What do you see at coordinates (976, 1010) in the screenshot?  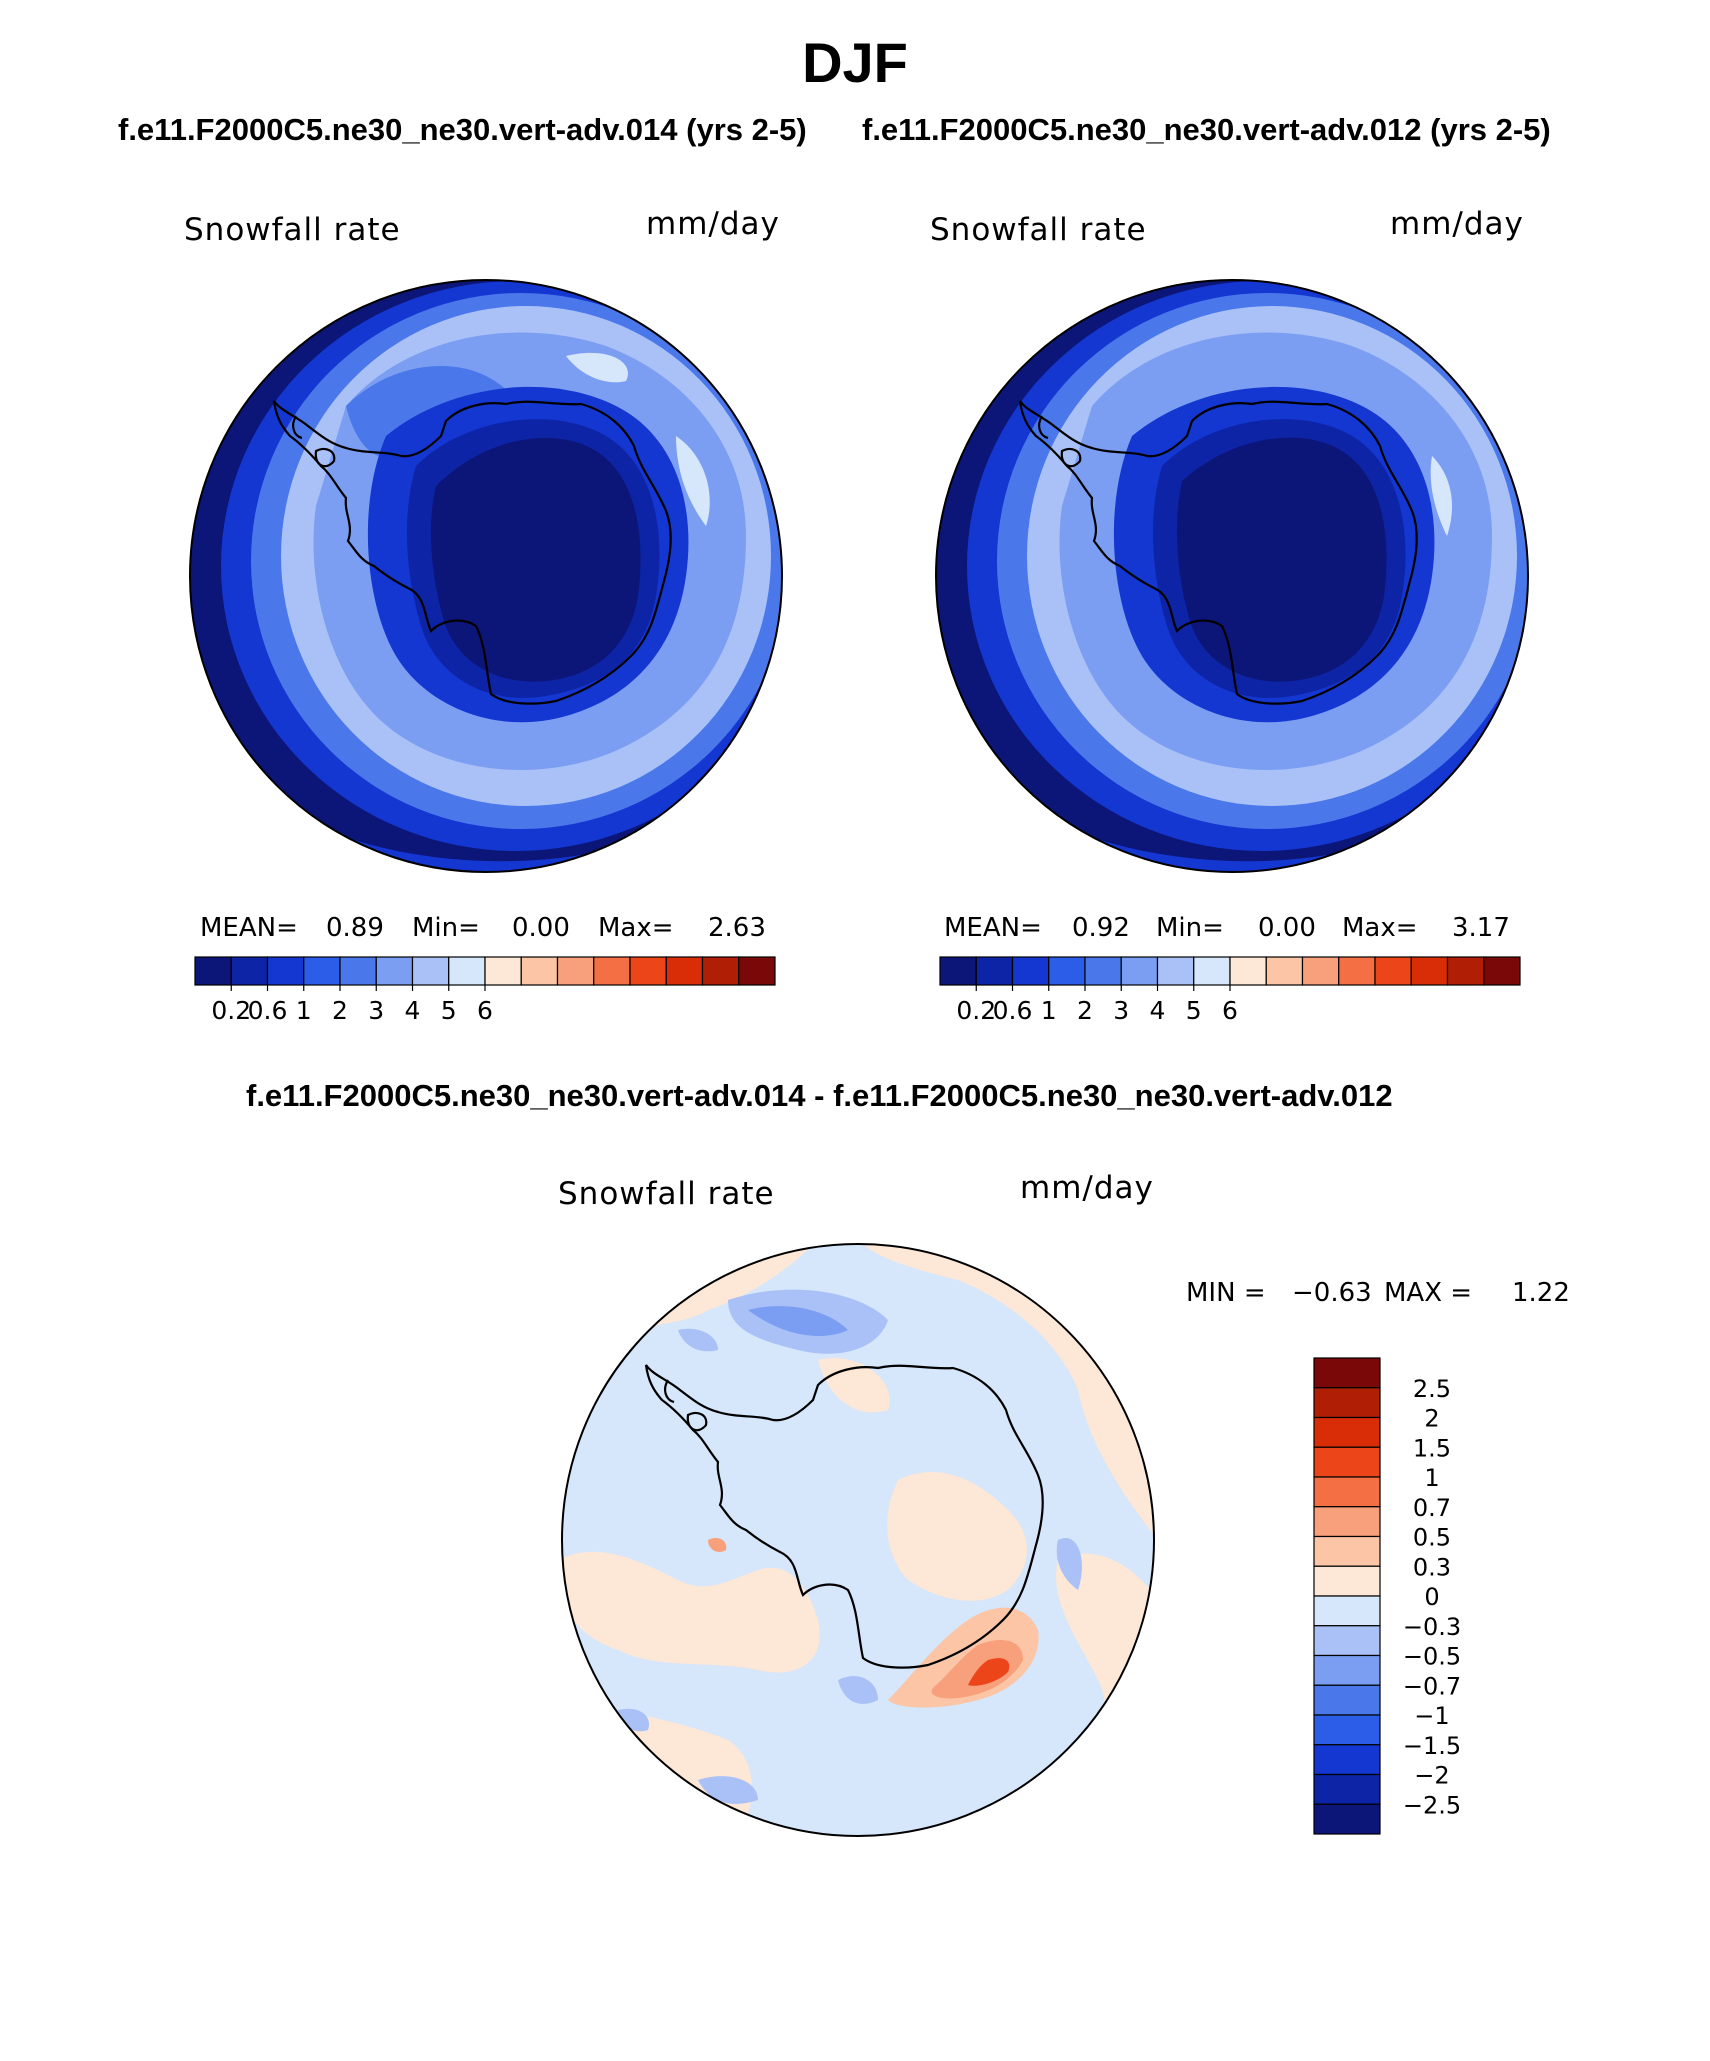 I see `right-colorbar-tick-label: 0.2` at bounding box center [976, 1010].